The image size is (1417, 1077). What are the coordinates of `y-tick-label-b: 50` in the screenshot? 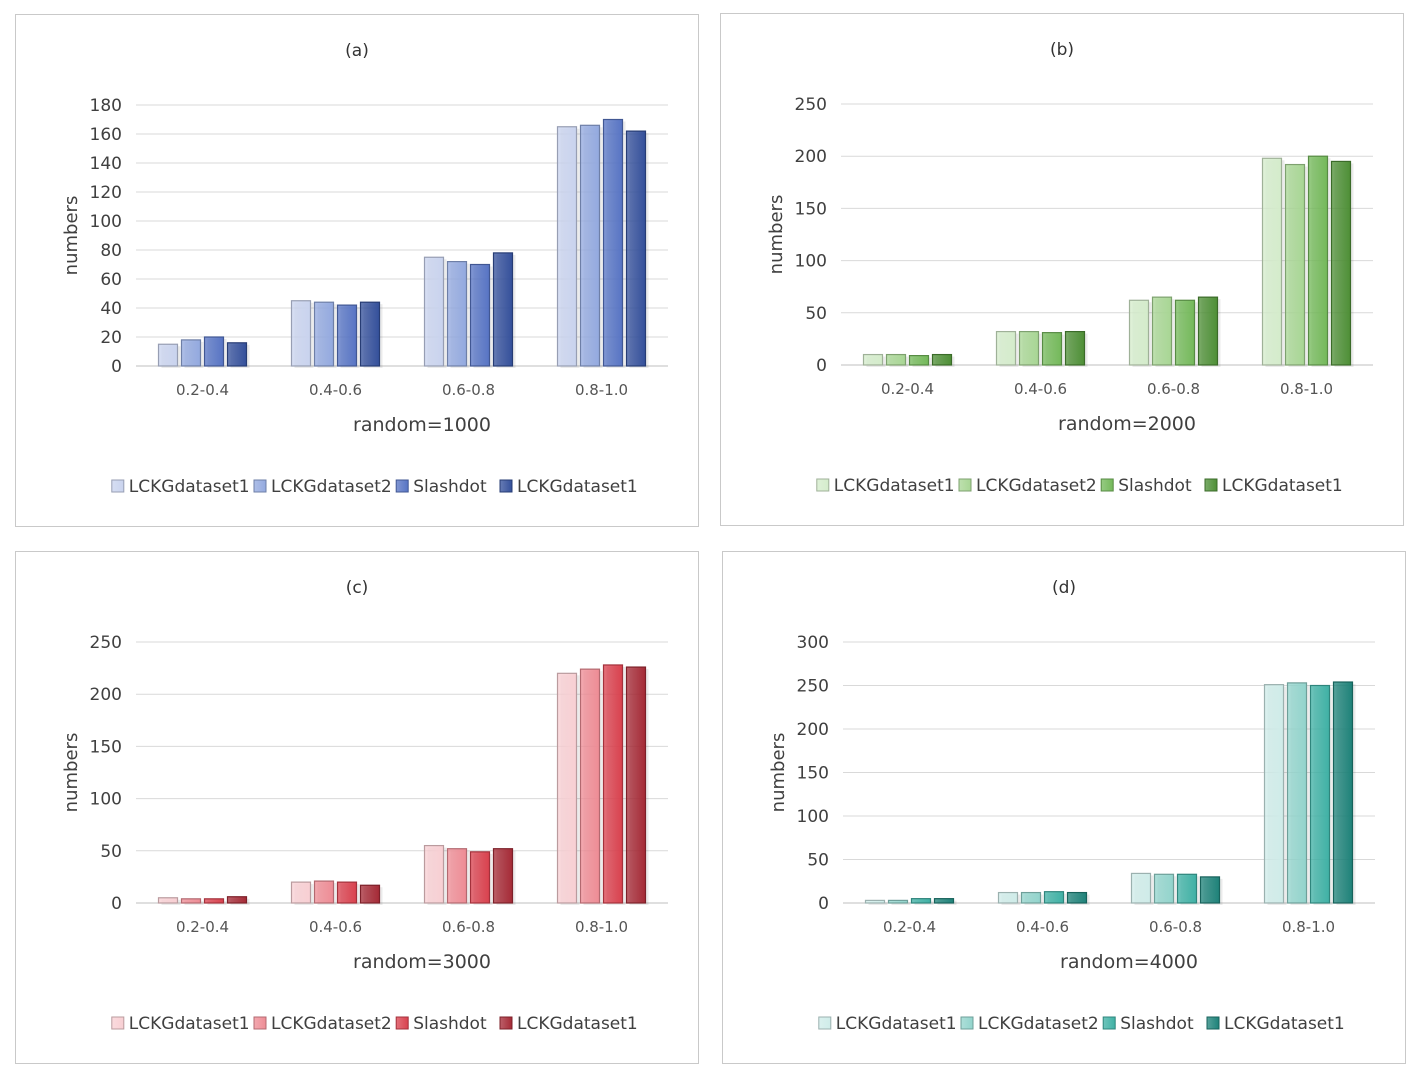 It's located at (816, 314).